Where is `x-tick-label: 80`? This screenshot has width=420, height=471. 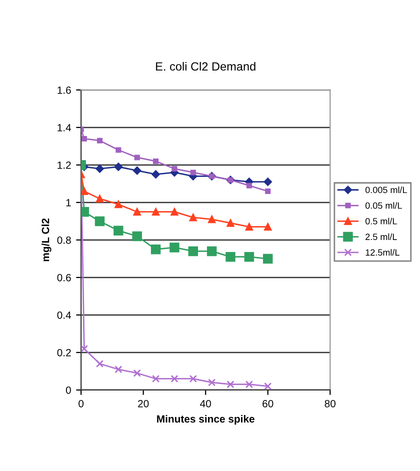 x-tick-label: 80 is located at coordinates (330, 404).